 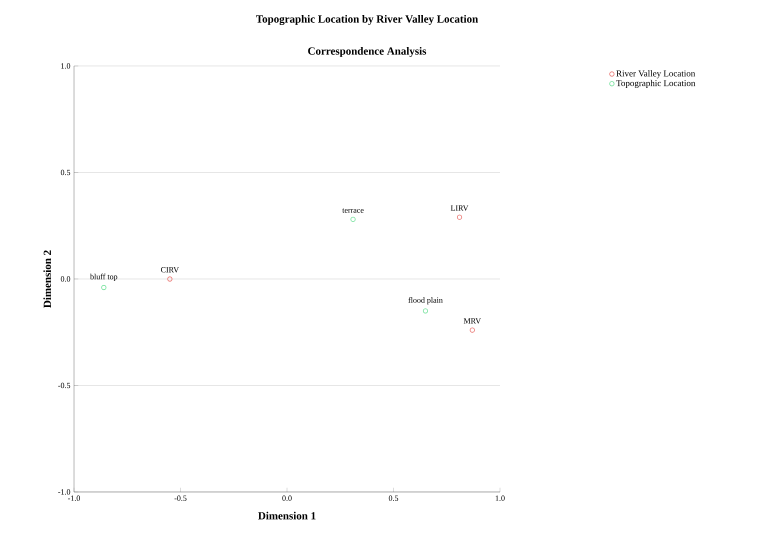 I want to click on chart-title: Topographic Location by River Valley Location, so click(x=367, y=20).